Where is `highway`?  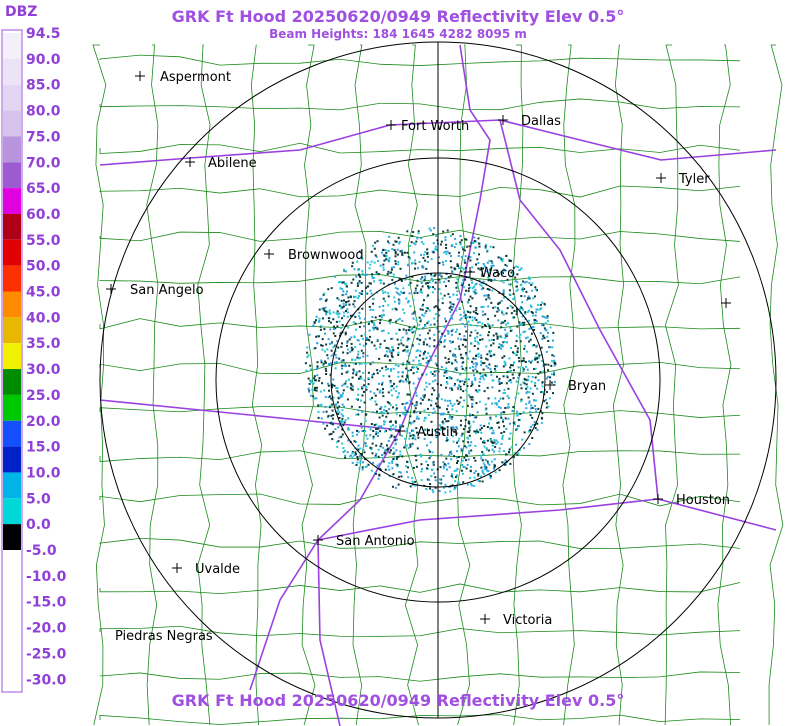 highway is located at coordinates (547, 519).